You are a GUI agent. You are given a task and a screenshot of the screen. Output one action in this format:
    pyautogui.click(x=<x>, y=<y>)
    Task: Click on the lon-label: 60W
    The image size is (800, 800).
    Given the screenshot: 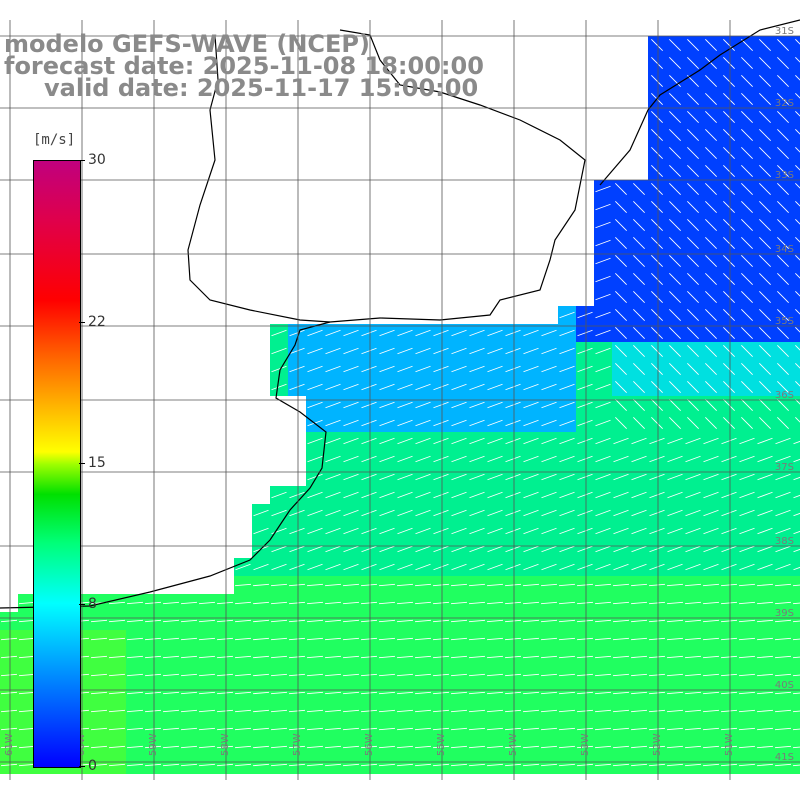 What is the action you would take?
    pyautogui.click(x=81, y=744)
    